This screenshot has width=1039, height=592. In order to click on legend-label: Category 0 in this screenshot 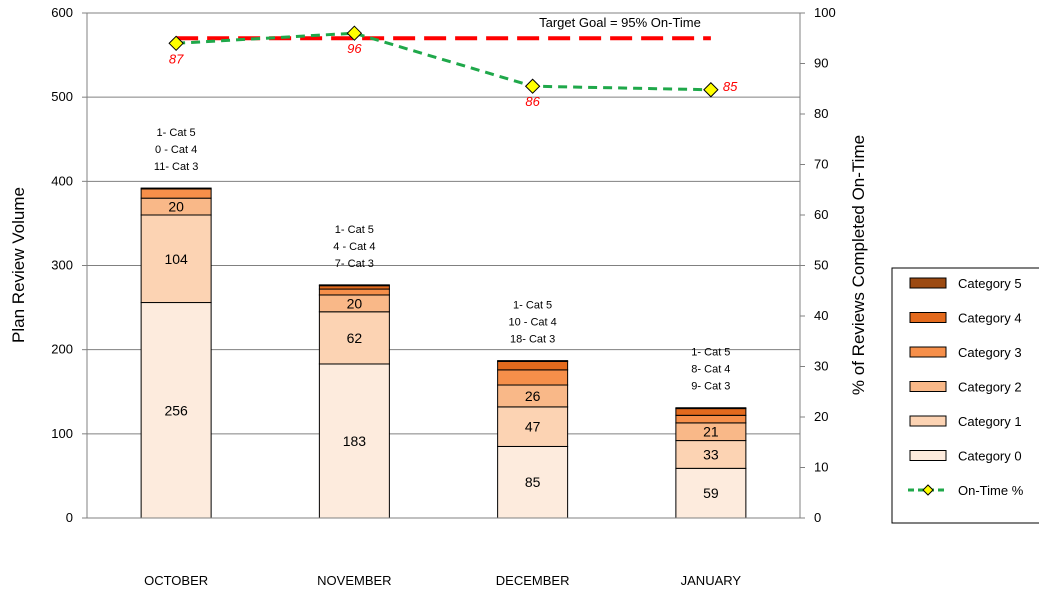, I will do `click(990, 456)`.